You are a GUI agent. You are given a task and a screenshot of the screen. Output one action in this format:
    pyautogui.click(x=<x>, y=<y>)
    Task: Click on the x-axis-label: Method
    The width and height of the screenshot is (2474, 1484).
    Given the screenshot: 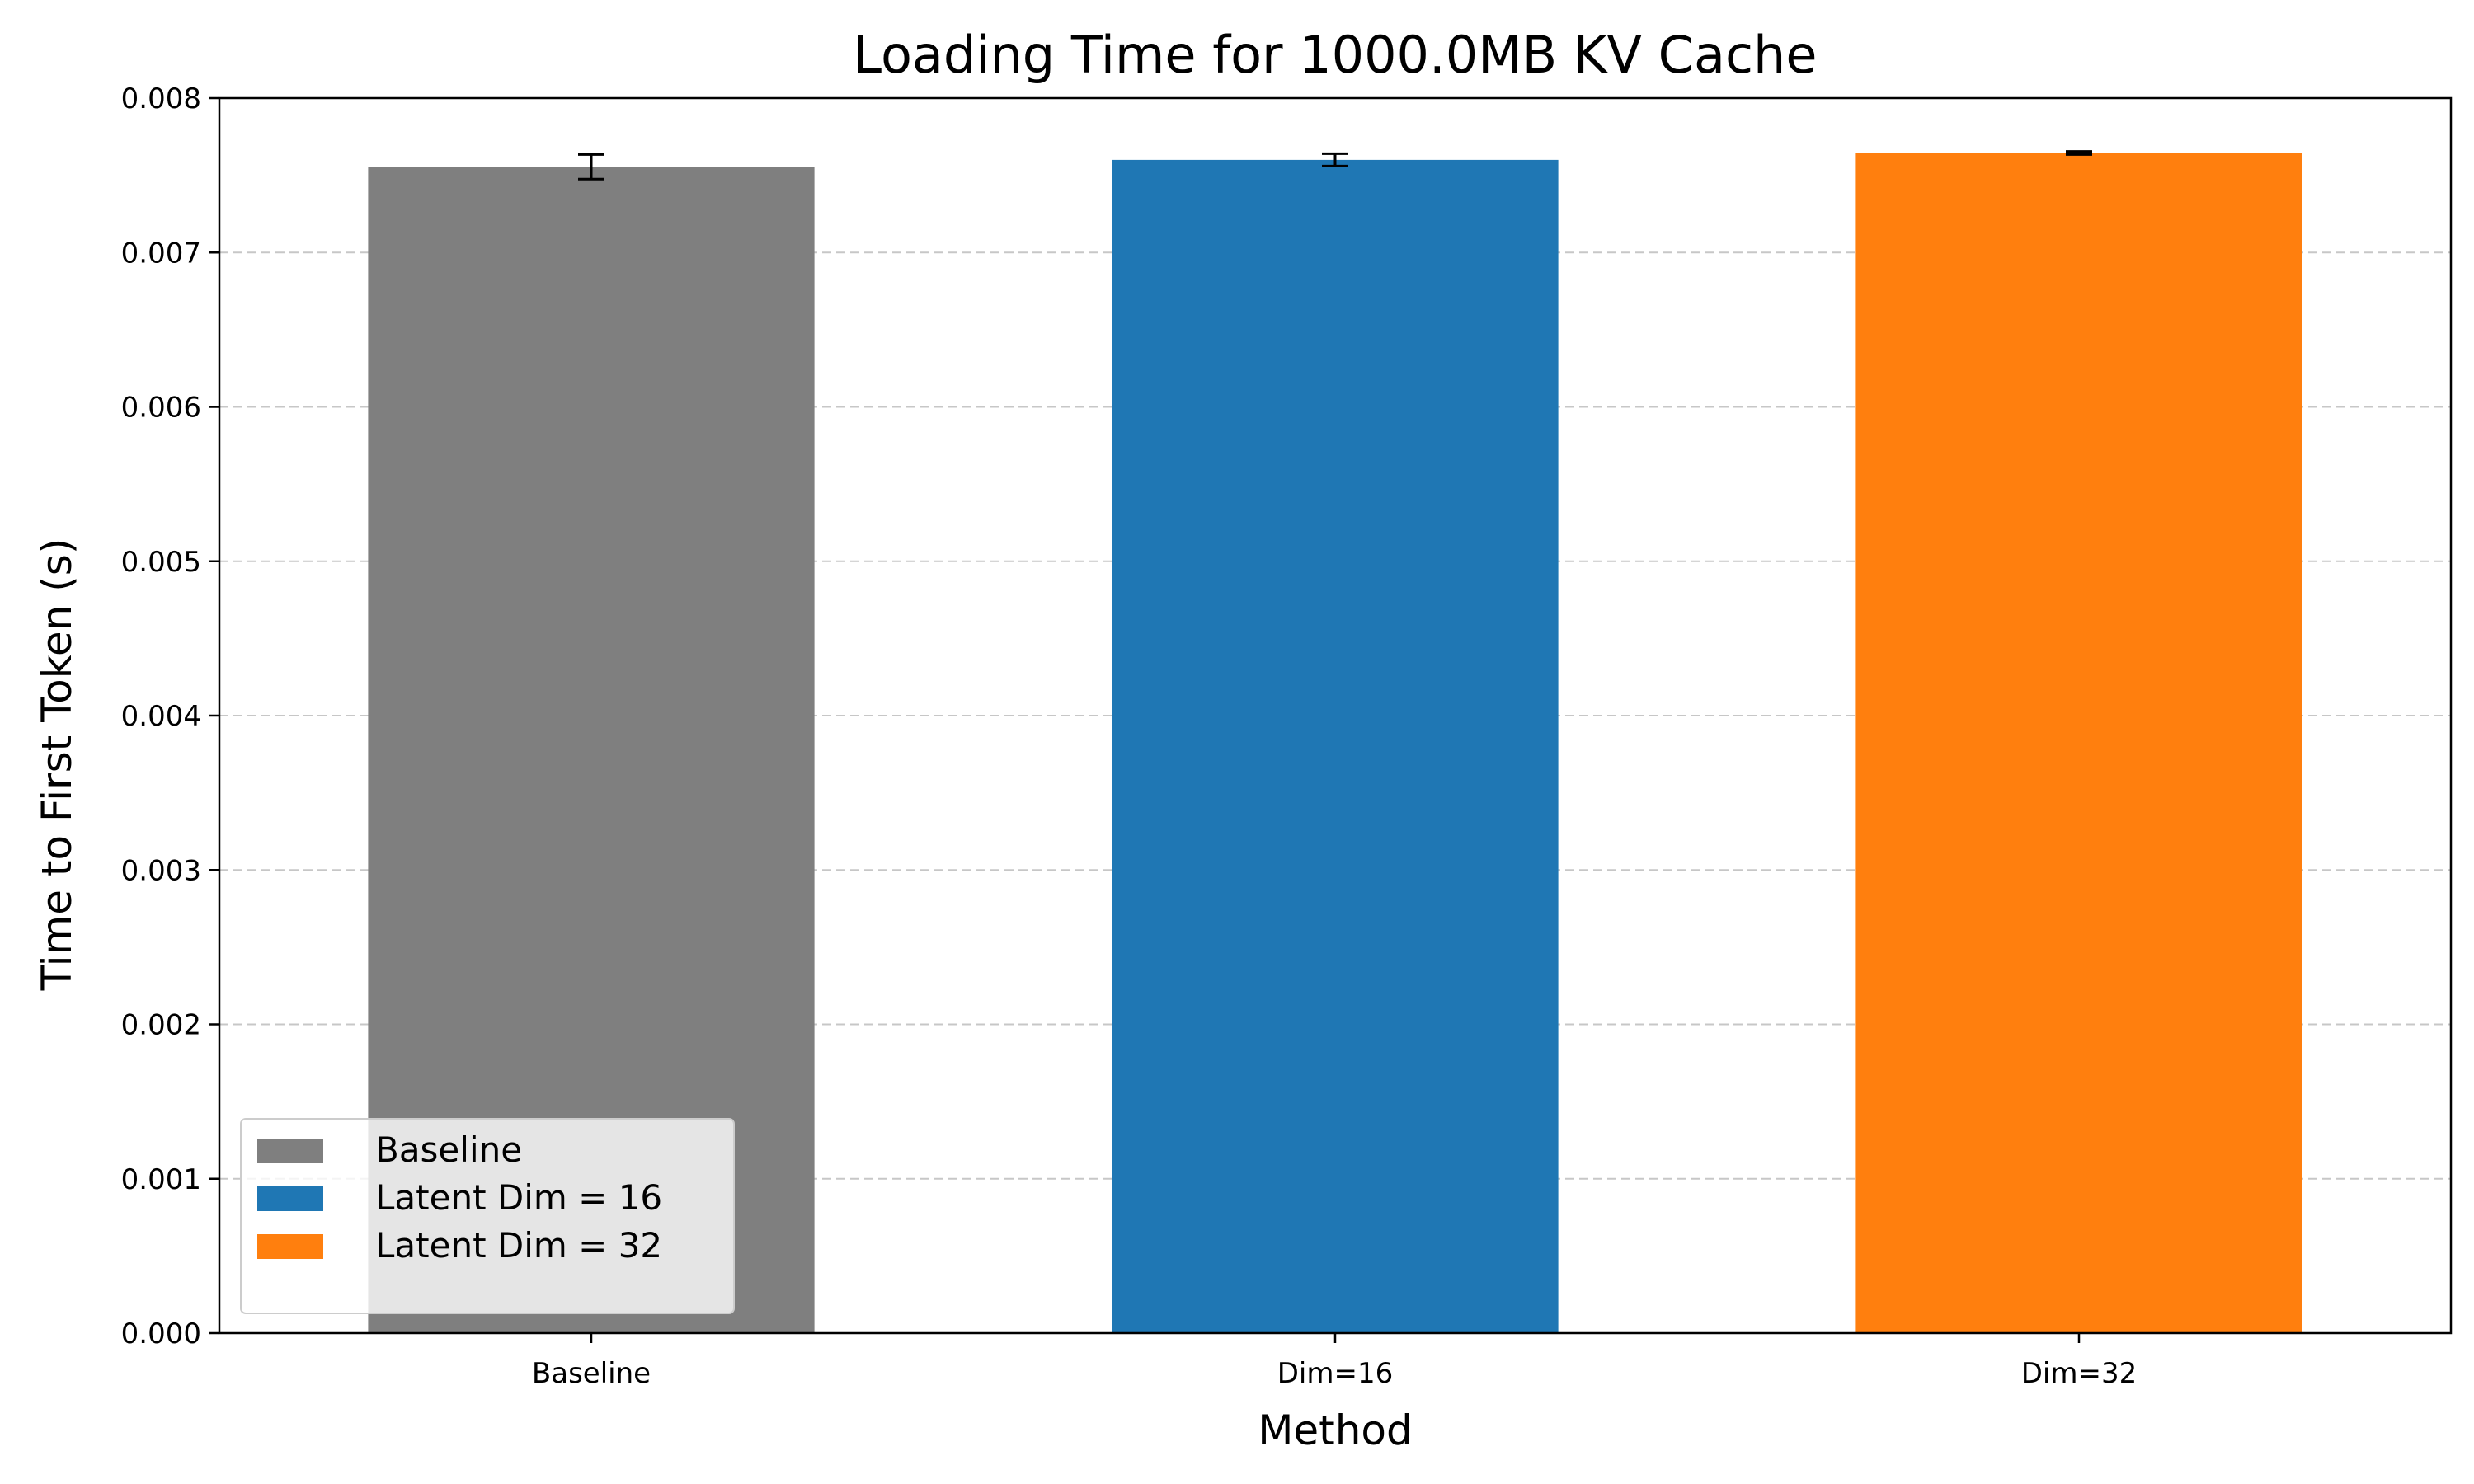 What is the action you would take?
    pyautogui.click(x=1335, y=1430)
    